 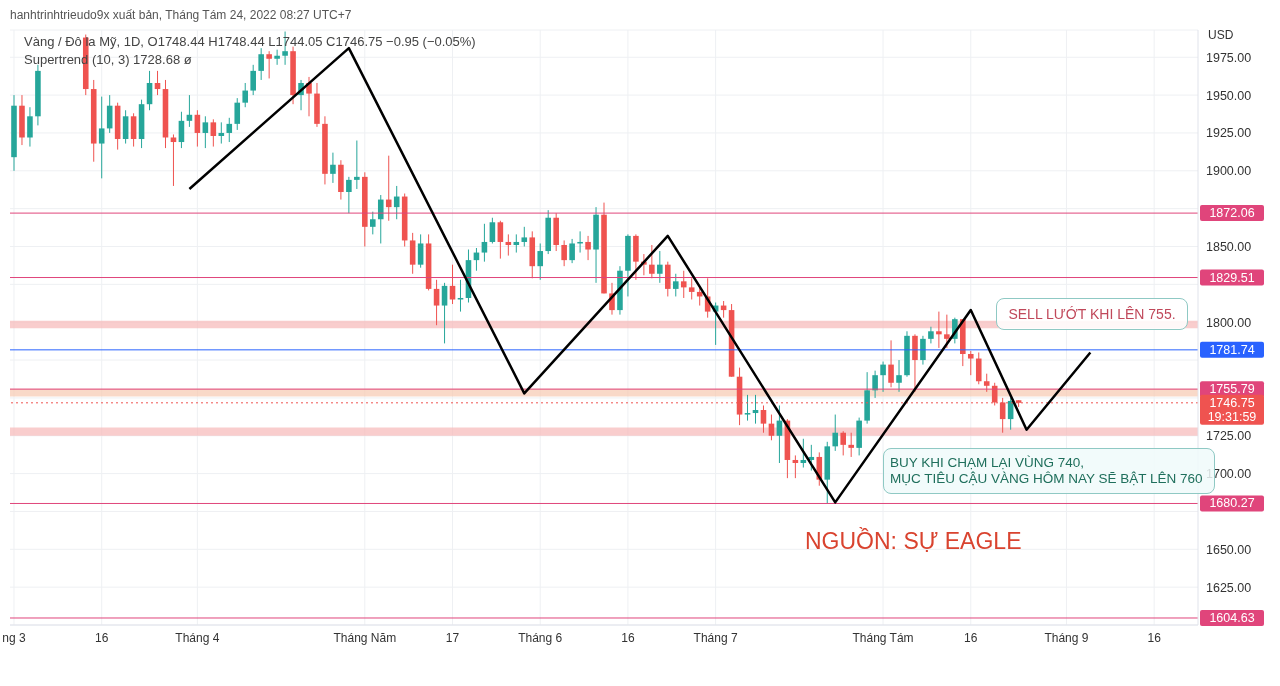 I want to click on ref-line-label: 1829.51, so click(x=1232, y=277).